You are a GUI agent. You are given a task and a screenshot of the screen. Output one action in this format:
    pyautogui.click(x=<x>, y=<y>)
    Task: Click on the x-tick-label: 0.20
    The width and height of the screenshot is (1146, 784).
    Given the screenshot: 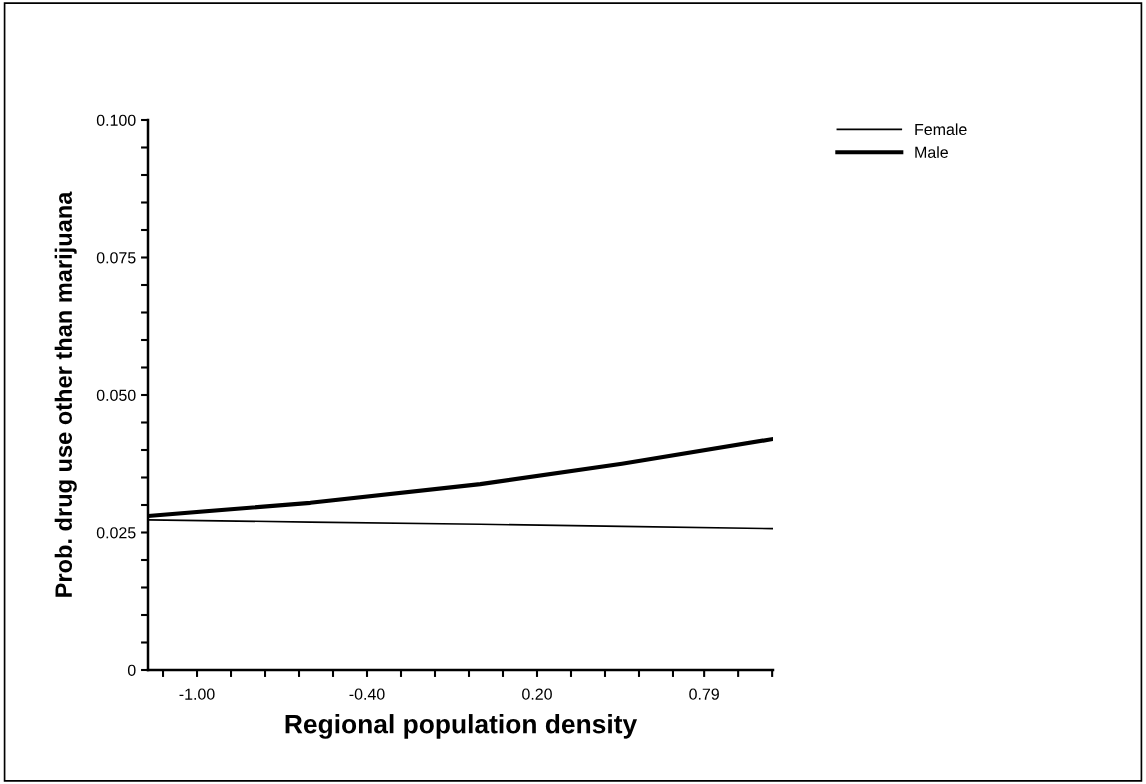 What is the action you would take?
    pyautogui.click(x=537, y=694)
    